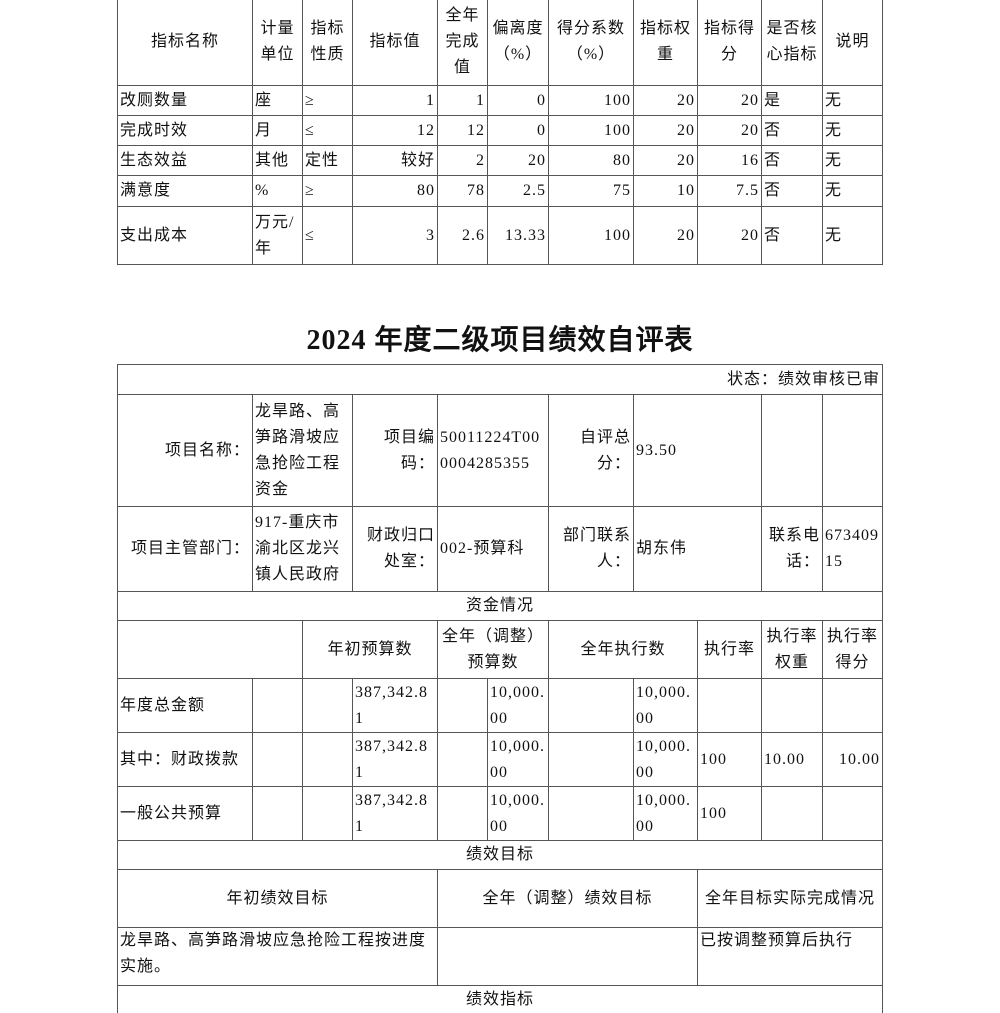 The height and width of the screenshot is (1013, 1000). I want to click on cell-text: 67340915, so click(852, 548).